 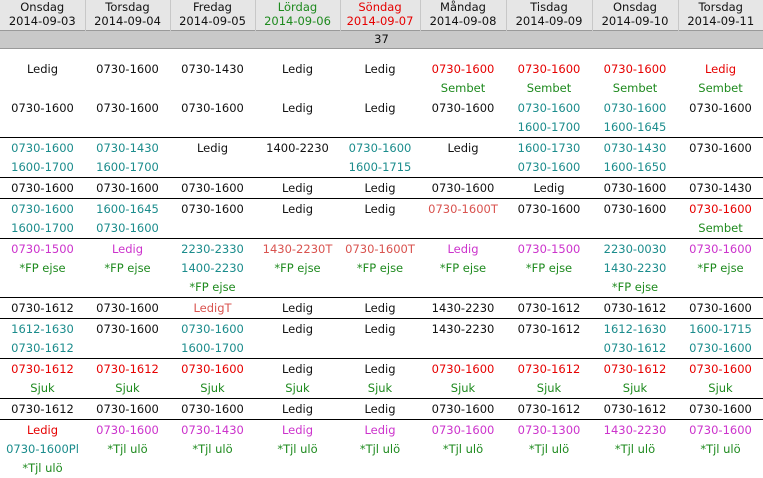 I want to click on schedule-cell: 1430-2230T*FP ejse, so click(x=297, y=268).